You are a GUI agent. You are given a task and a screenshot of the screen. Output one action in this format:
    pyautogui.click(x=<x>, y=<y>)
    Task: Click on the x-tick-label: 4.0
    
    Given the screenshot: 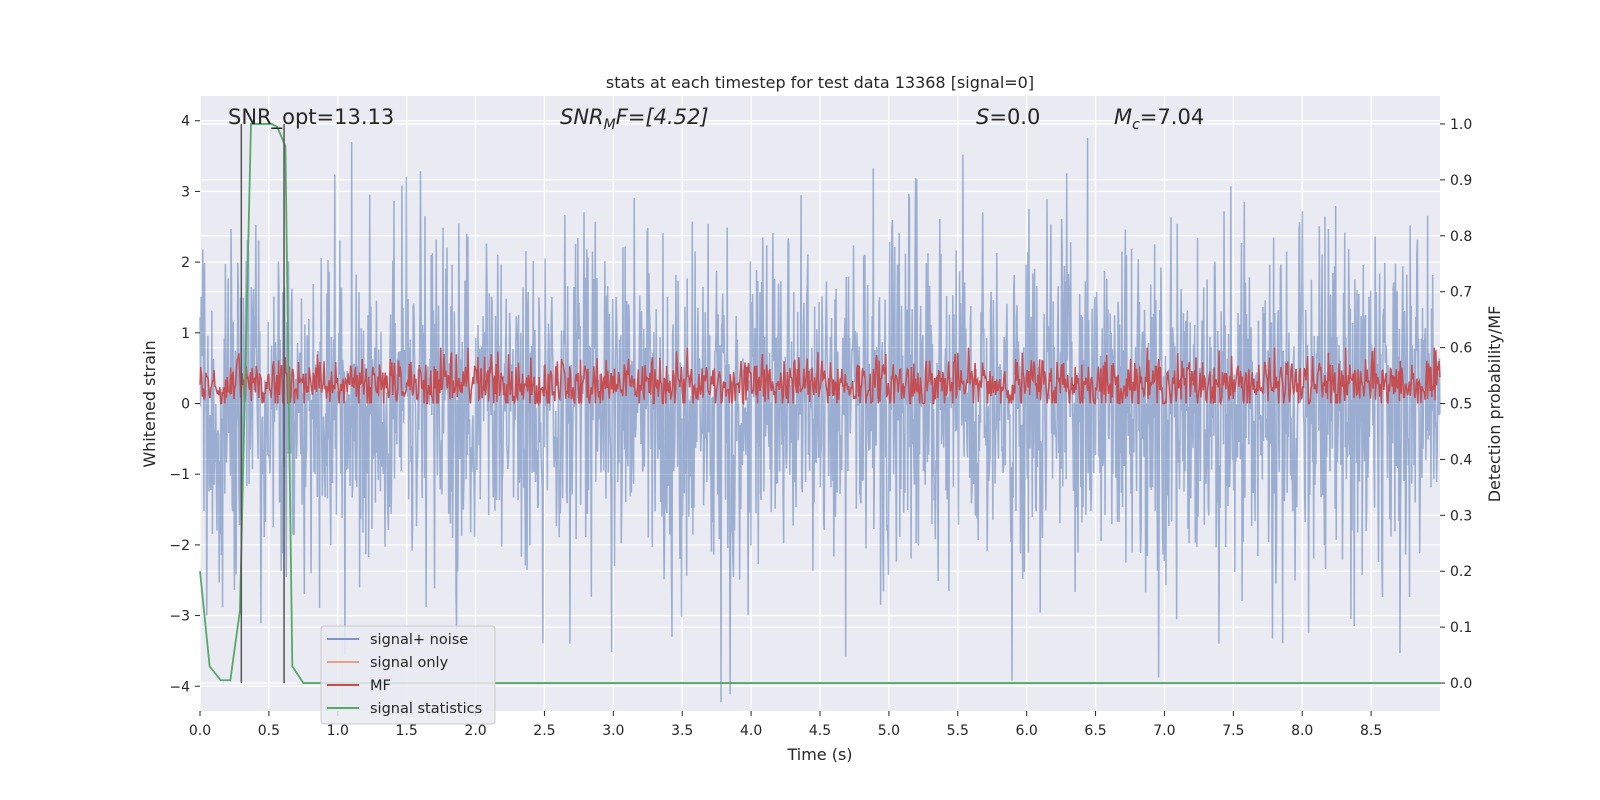 What is the action you would take?
    pyautogui.click(x=751, y=731)
    